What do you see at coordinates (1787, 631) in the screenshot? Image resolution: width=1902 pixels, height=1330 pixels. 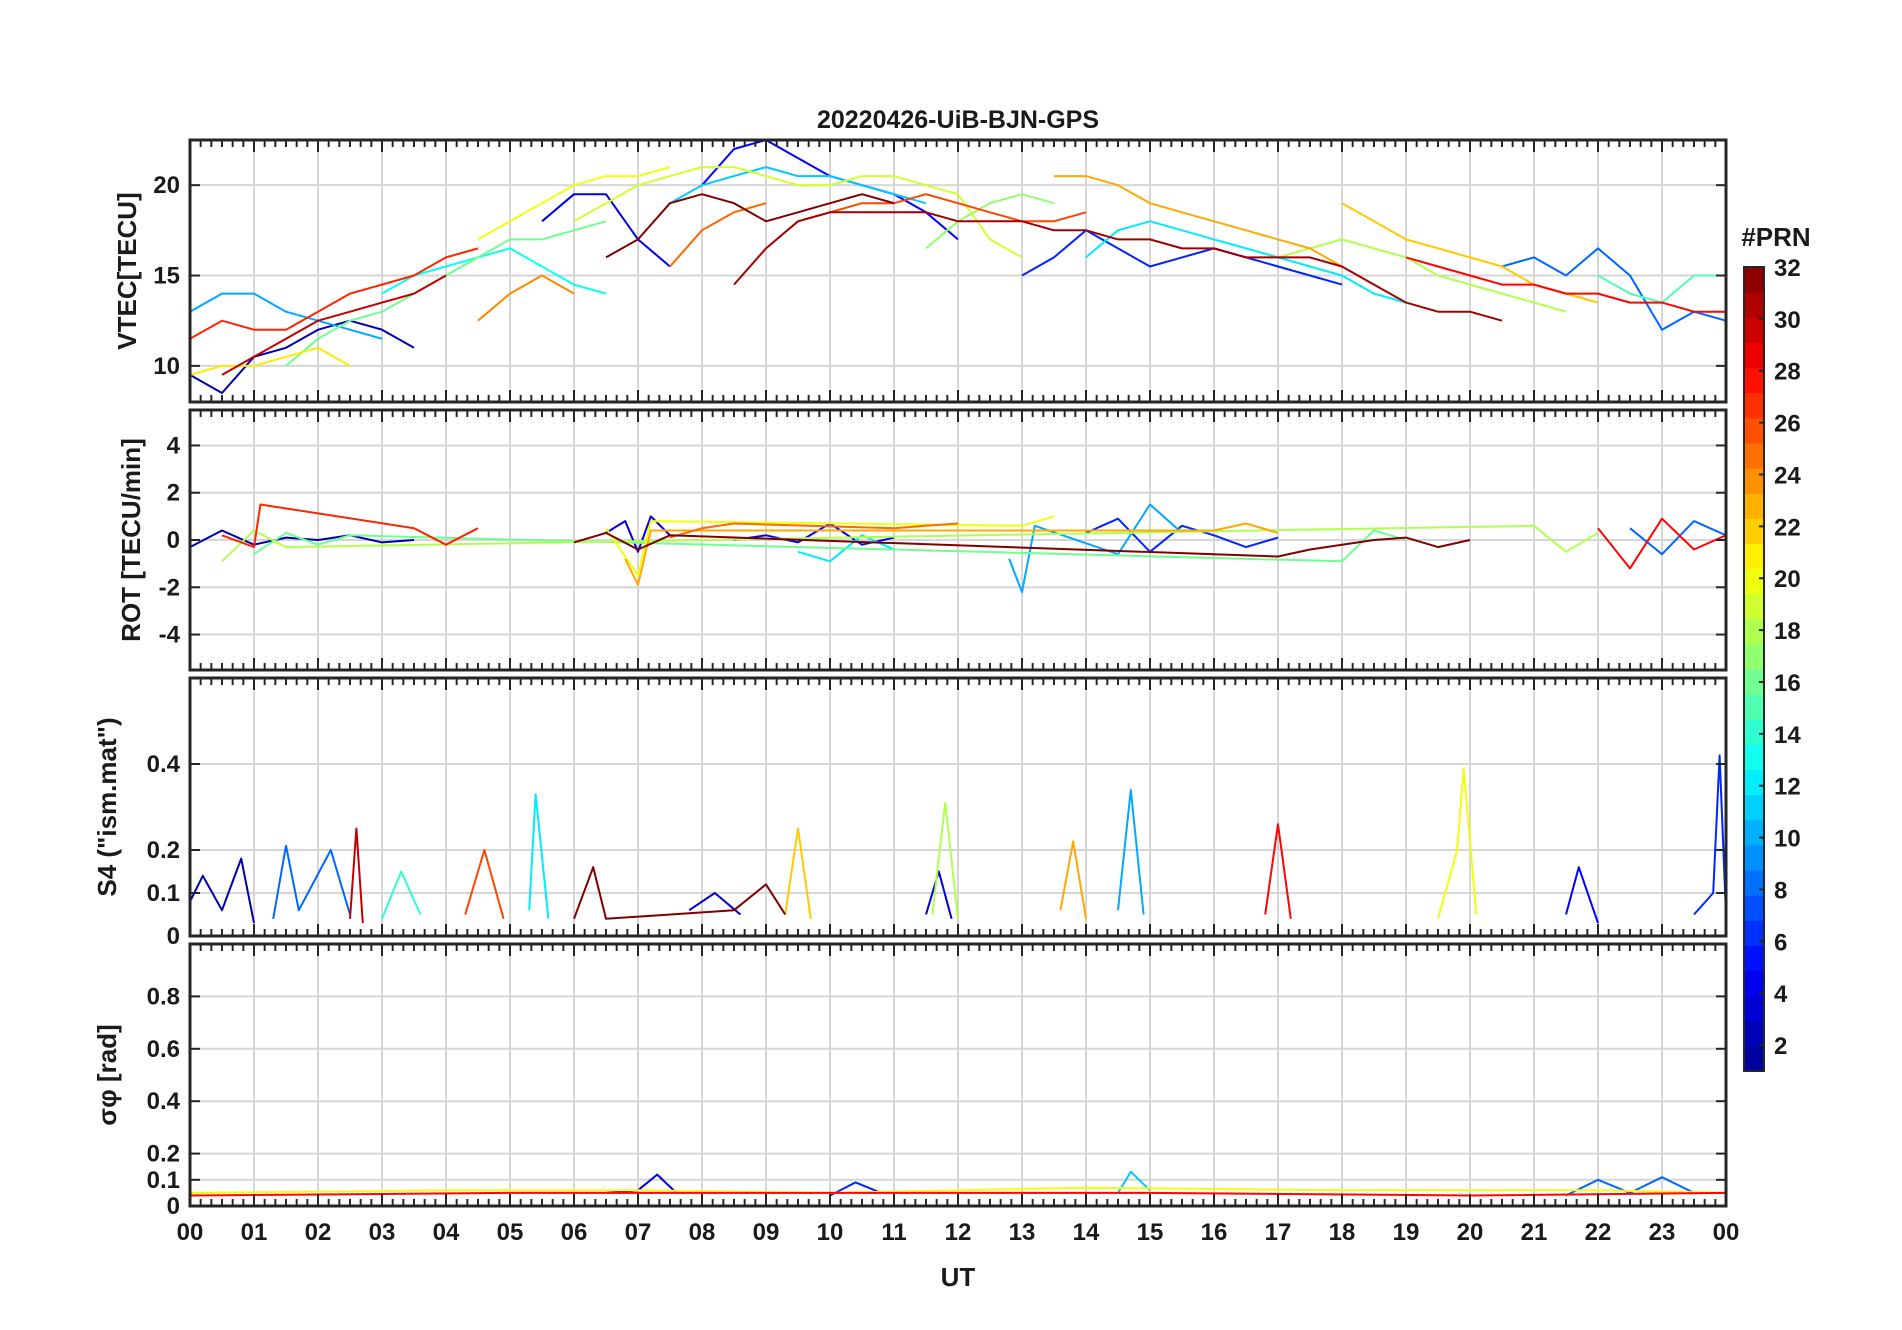 I see `colorbar-tick-label: 18` at bounding box center [1787, 631].